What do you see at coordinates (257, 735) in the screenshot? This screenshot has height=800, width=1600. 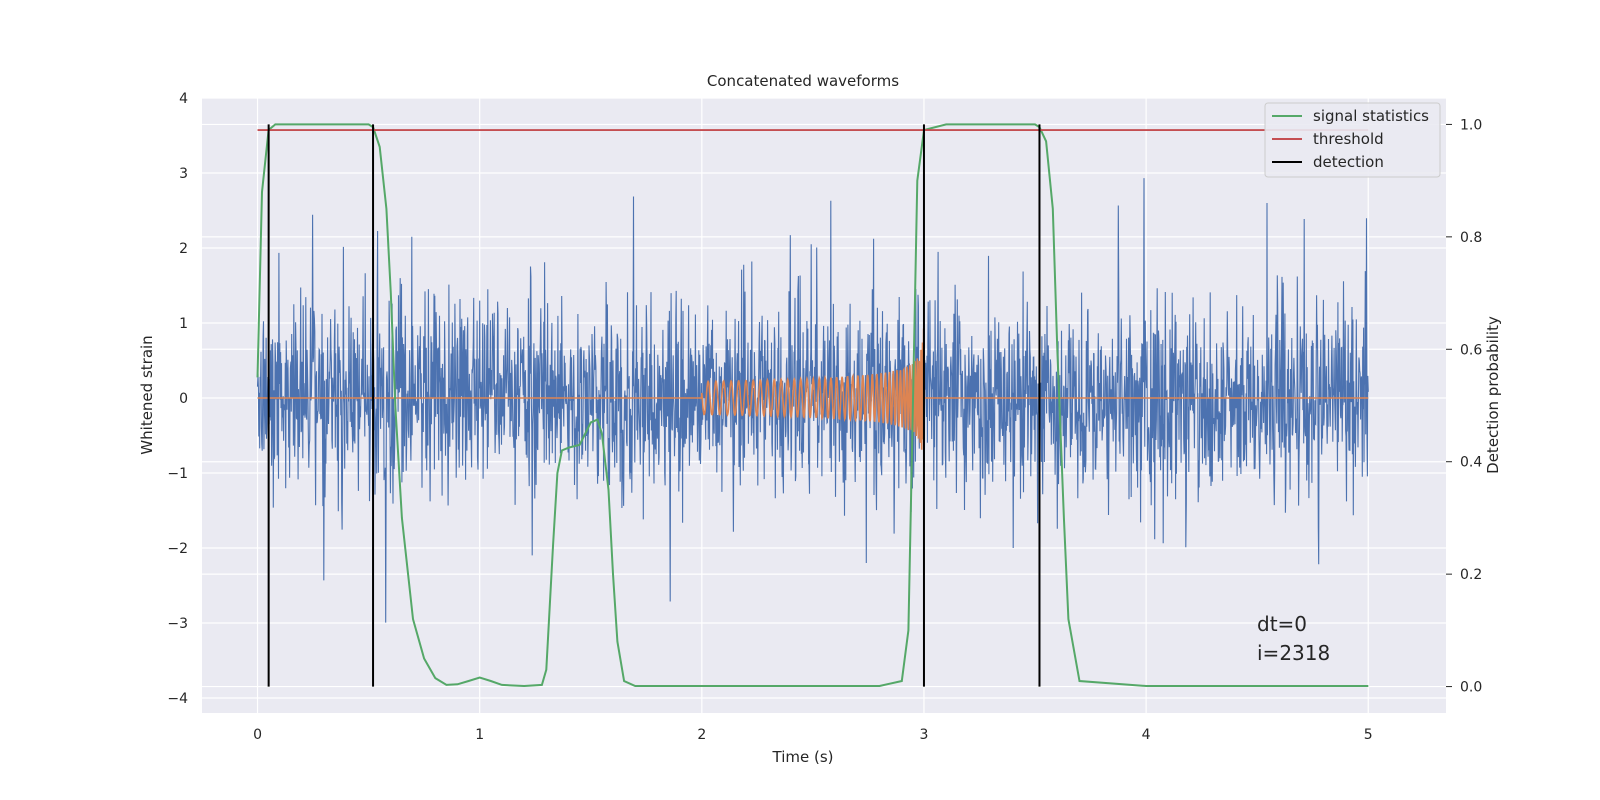 I see `x-tick-label: 0` at bounding box center [257, 735].